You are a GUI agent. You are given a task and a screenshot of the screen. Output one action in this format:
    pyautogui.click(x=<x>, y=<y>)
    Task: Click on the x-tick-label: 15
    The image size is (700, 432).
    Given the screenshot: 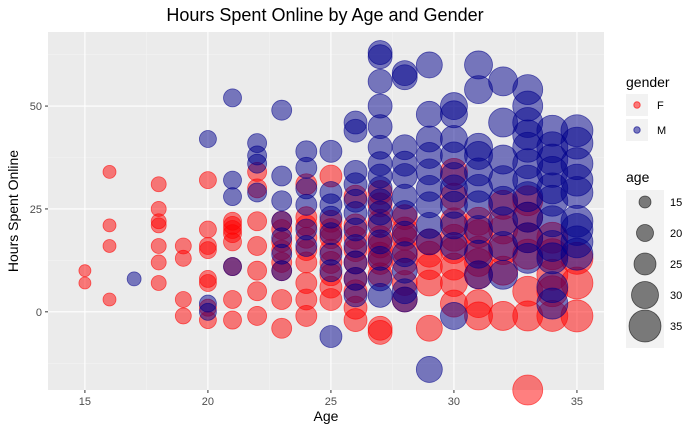 What is the action you would take?
    pyautogui.click(x=85, y=402)
    